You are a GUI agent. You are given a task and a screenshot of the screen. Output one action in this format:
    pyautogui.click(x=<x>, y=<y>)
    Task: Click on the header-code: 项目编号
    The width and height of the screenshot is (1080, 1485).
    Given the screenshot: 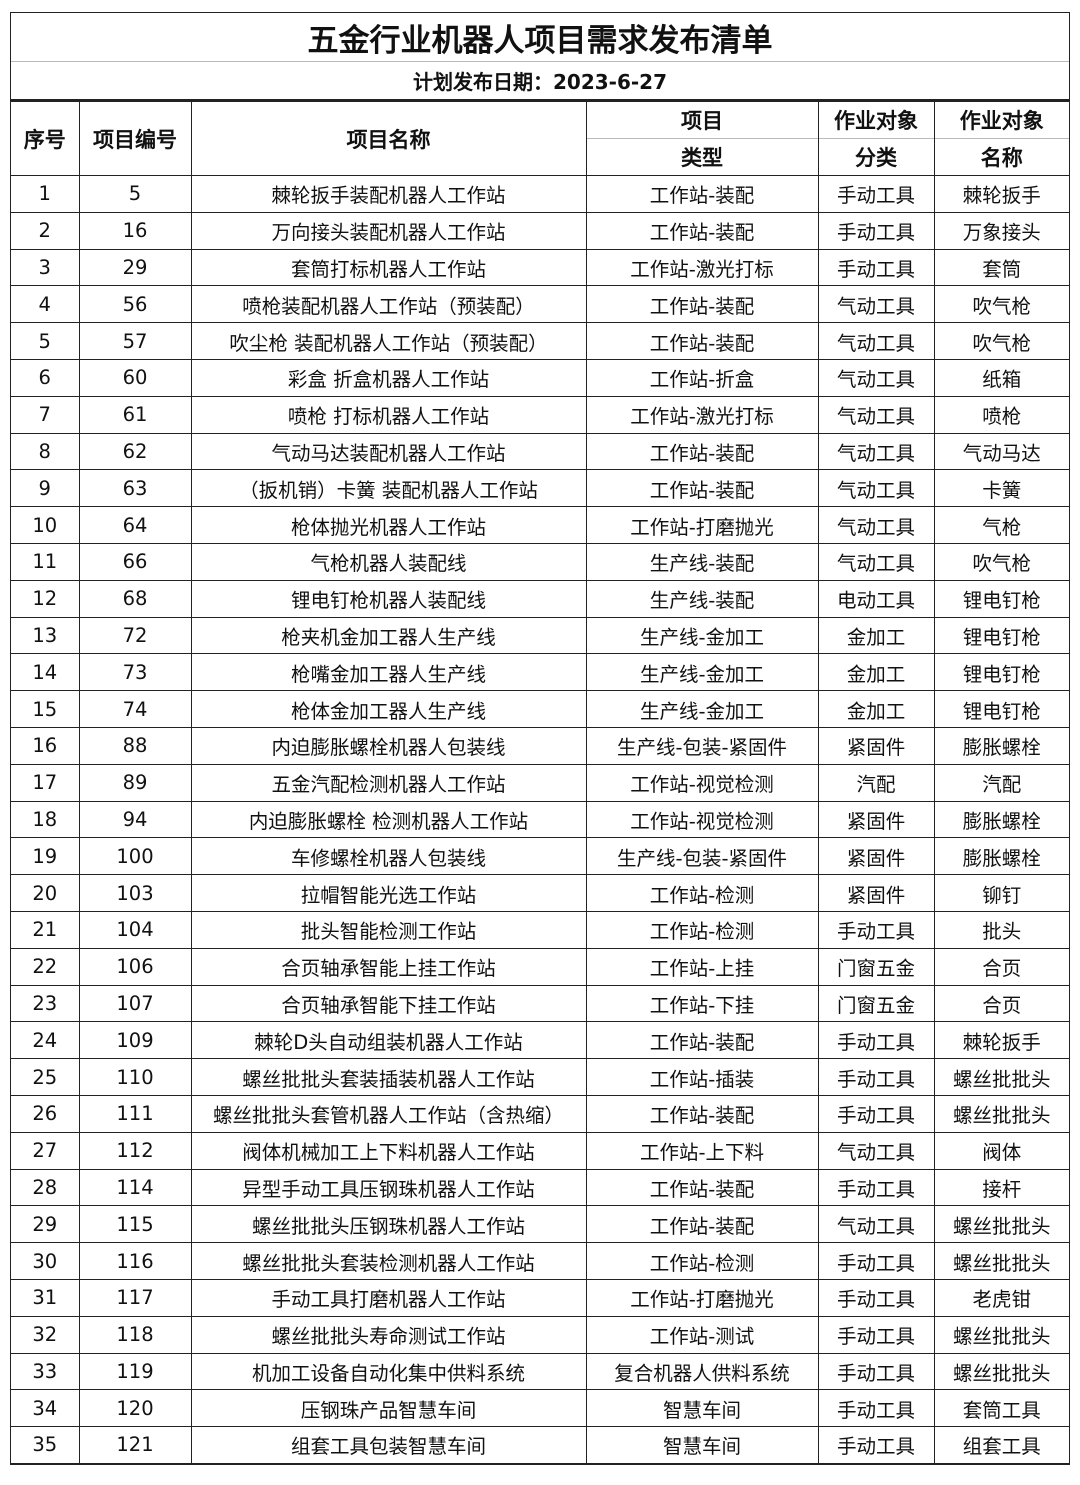 What is the action you would take?
    pyautogui.click(x=135, y=138)
    